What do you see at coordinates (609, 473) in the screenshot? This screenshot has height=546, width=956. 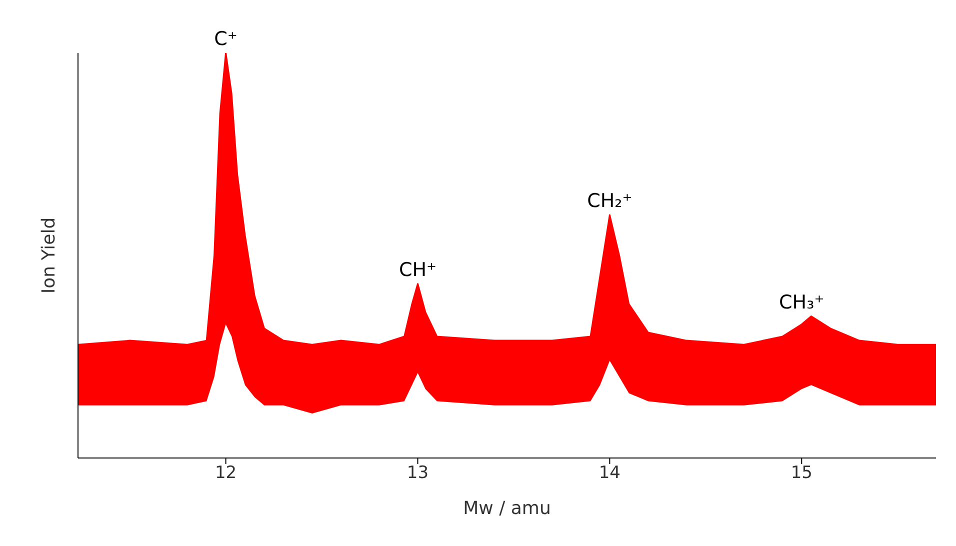 I see `x-tick-label: 14` at bounding box center [609, 473].